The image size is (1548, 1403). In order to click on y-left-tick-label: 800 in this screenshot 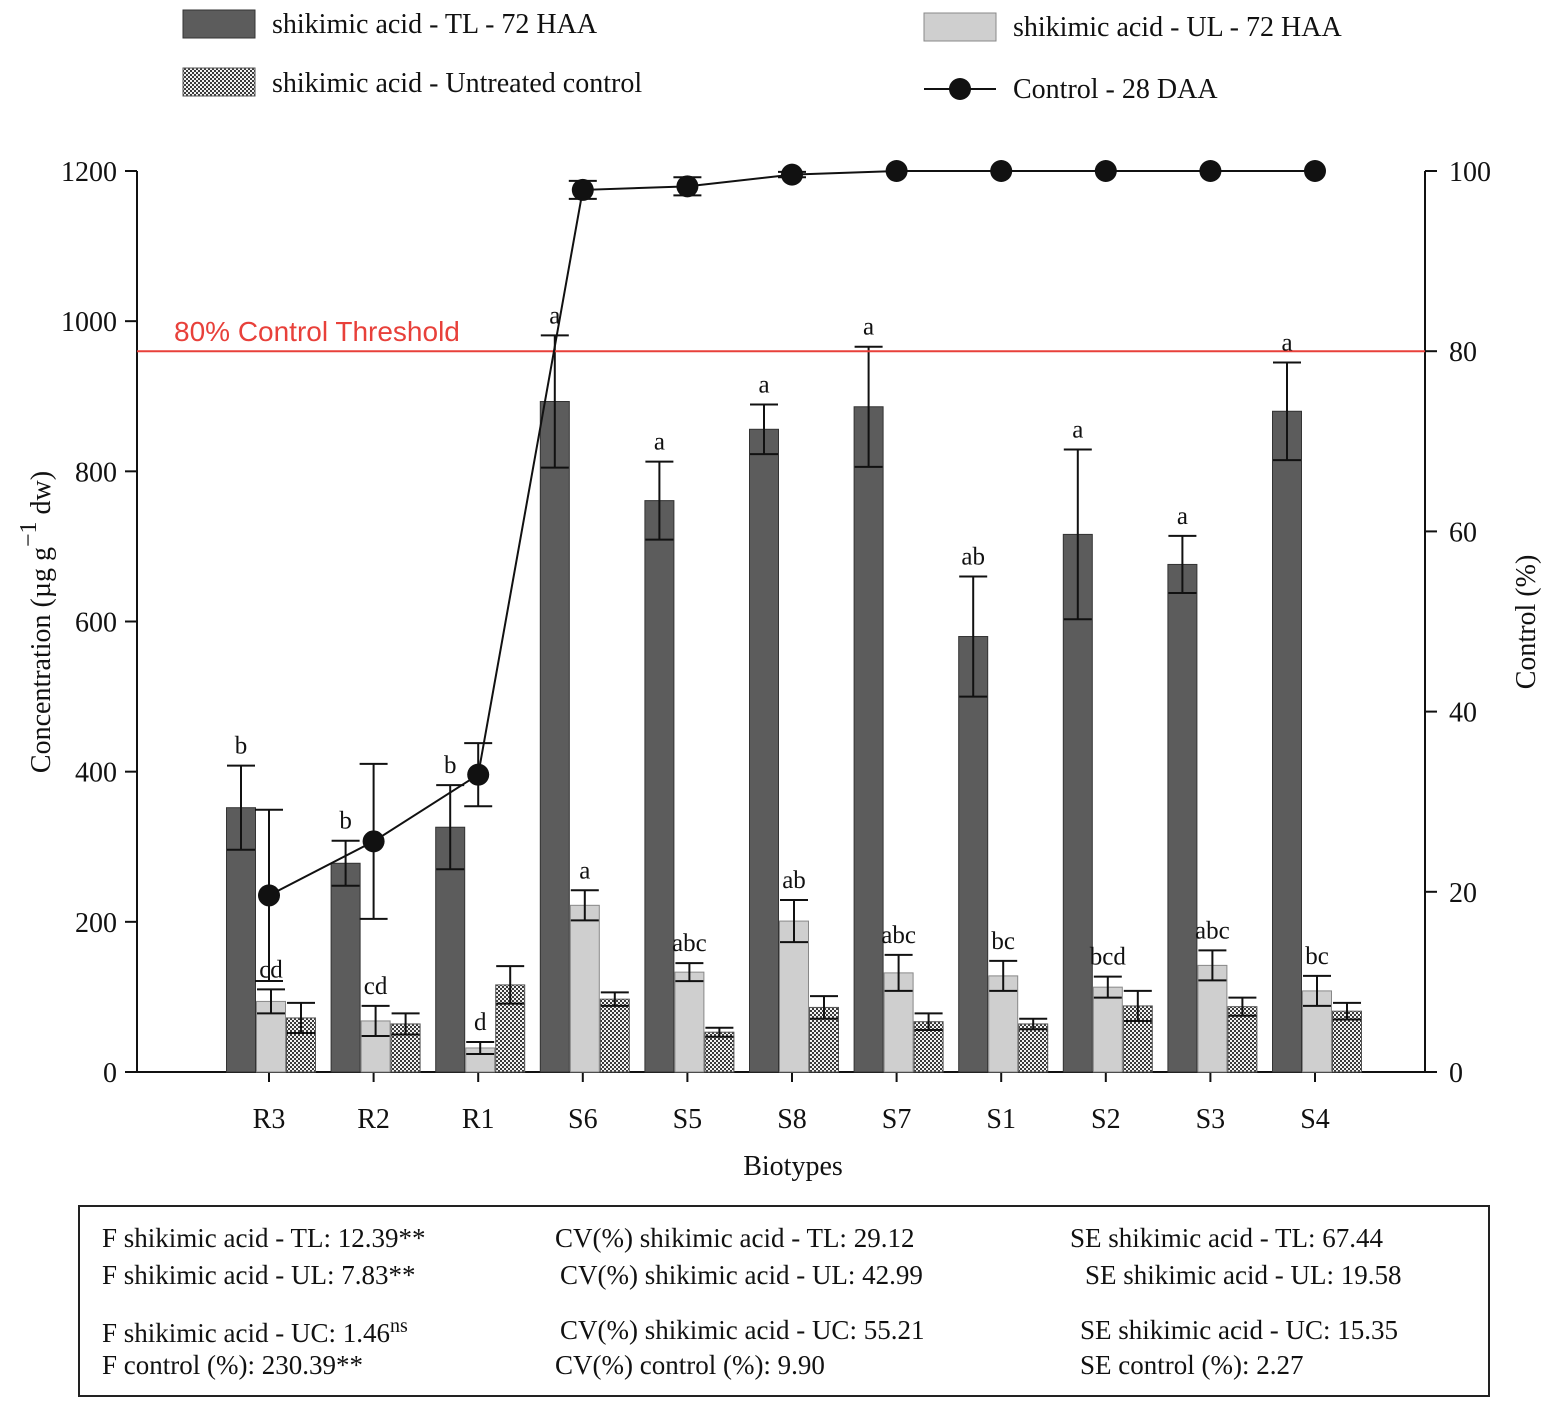, I will do `click(96, 472)`.